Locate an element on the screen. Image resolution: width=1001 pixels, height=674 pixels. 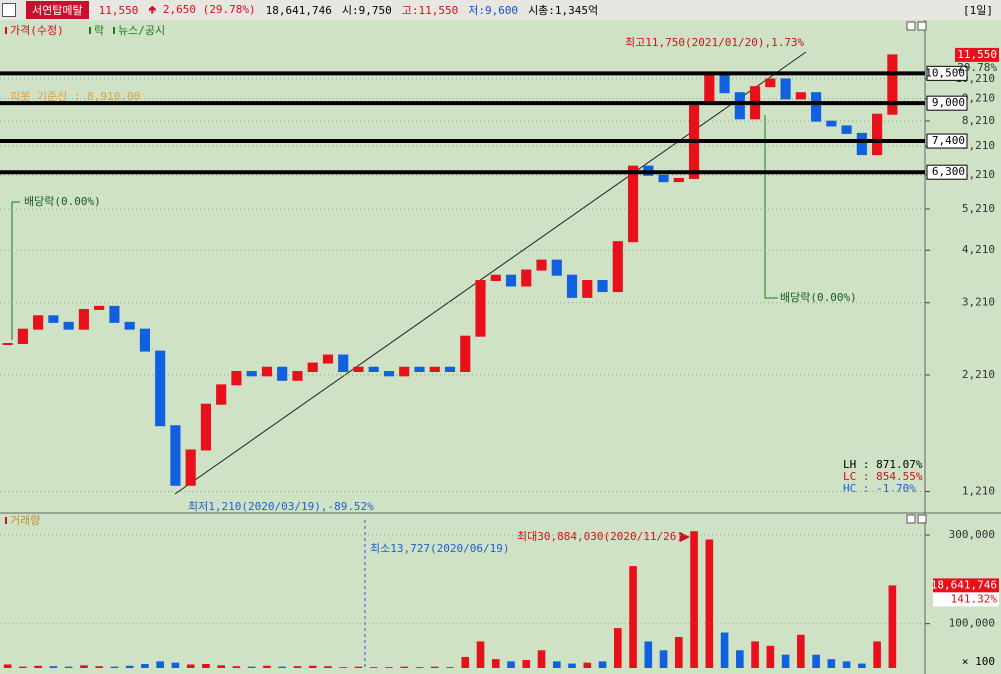
volume-change: 141.32% is located at coordinates (974, 598).